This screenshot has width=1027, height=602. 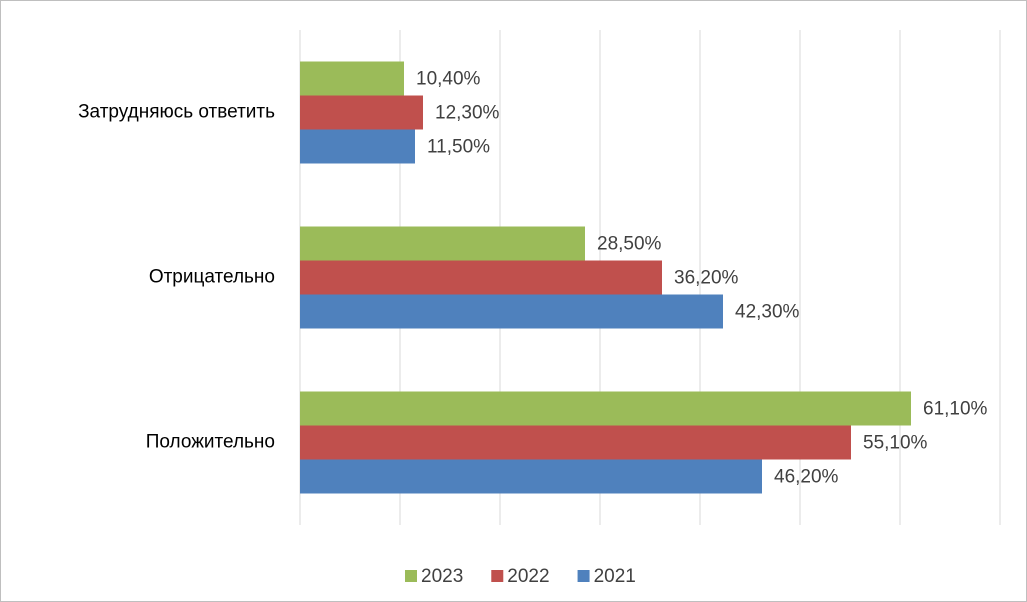 I want to click on value-label: 61,10%, so click(x=955, y=409).